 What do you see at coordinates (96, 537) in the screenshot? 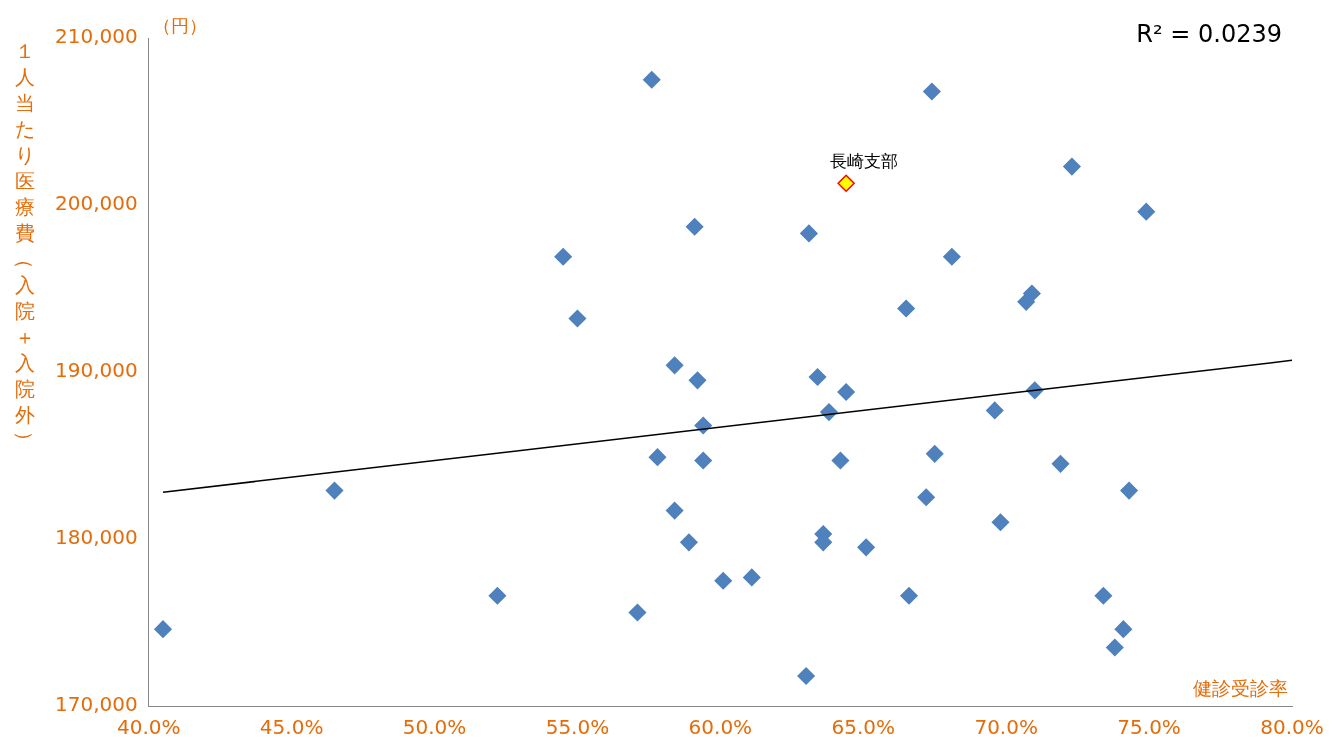
I see `y-tick-label: 180,000` at bounding box center [96, 537].